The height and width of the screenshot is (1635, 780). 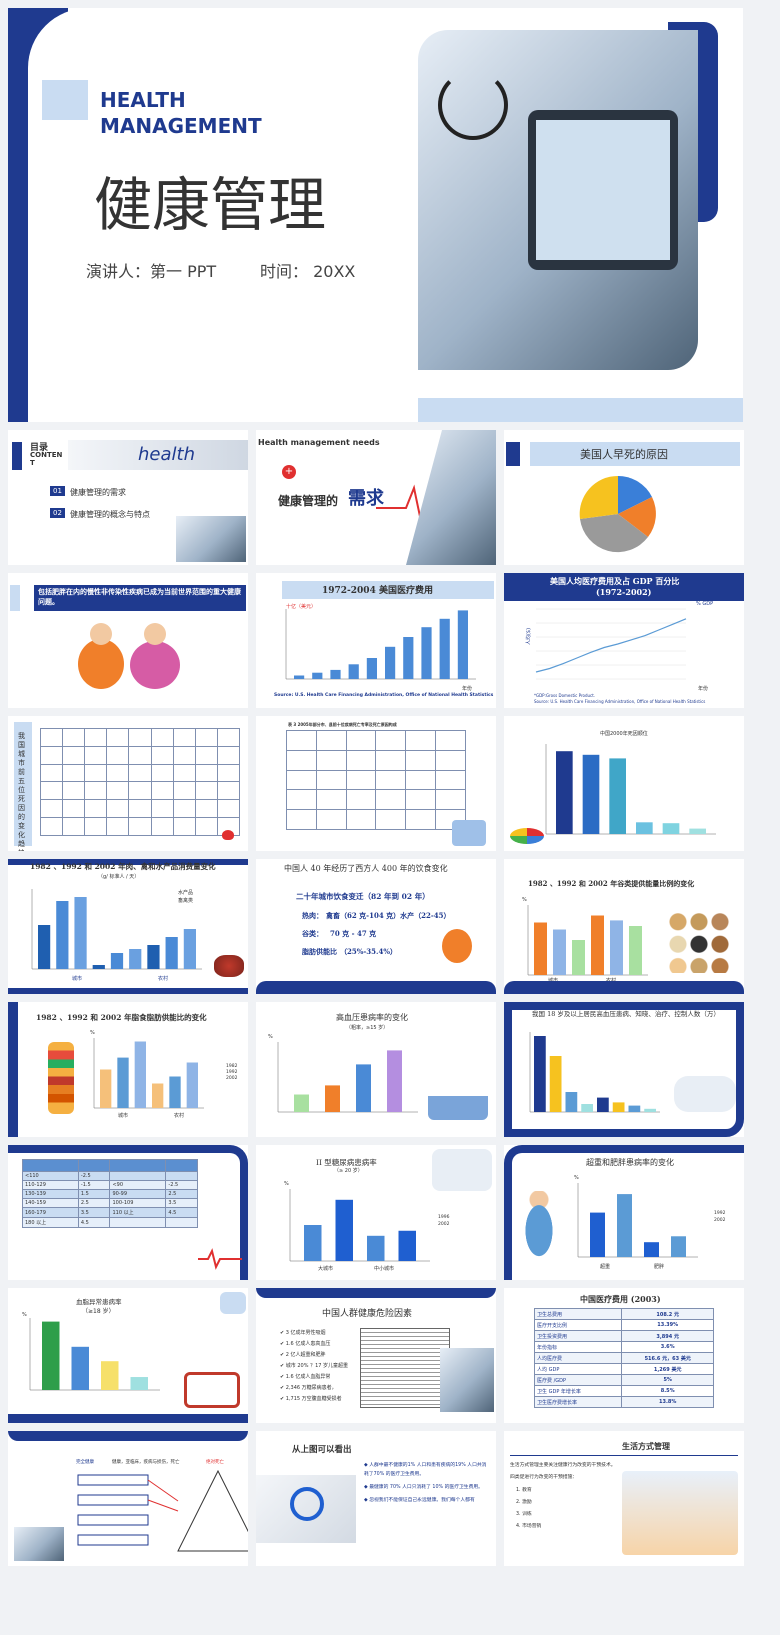 I want to click on cover-speaker: 演讲人：第一 PPT, so click(x=151, y=271).